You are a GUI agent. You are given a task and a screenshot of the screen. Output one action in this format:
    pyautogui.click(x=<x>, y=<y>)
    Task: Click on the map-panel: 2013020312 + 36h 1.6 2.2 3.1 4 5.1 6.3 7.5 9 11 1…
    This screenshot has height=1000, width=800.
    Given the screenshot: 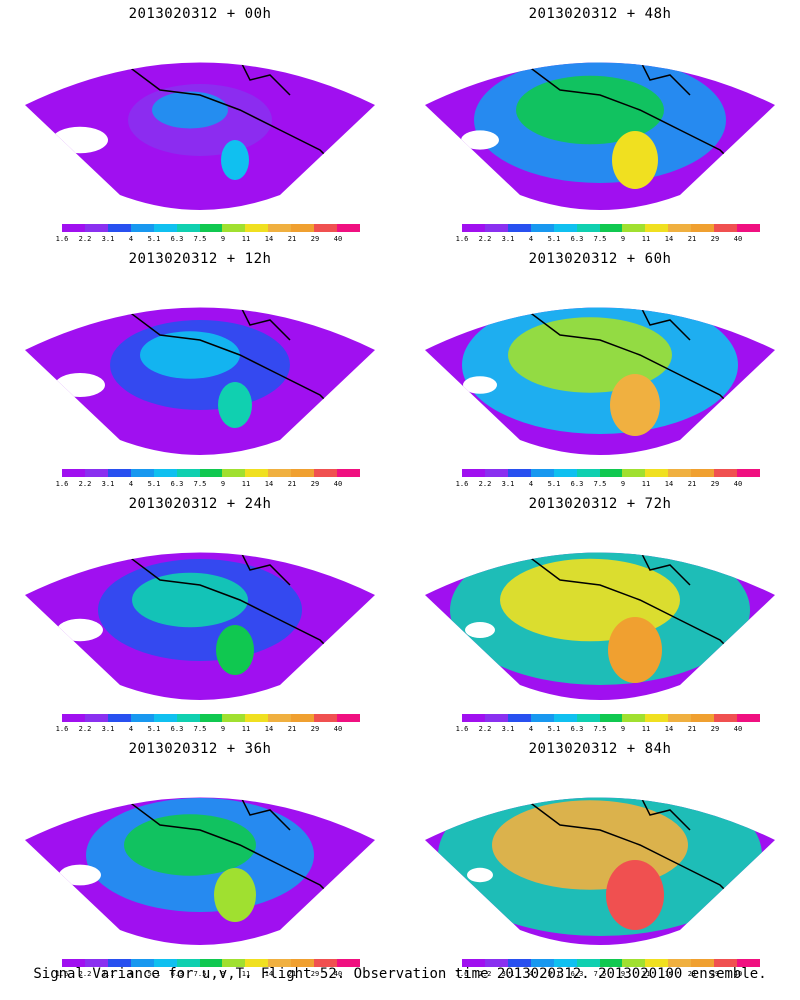 What is the action you would take?
    pyautogui.click(x=200, y=857)
    